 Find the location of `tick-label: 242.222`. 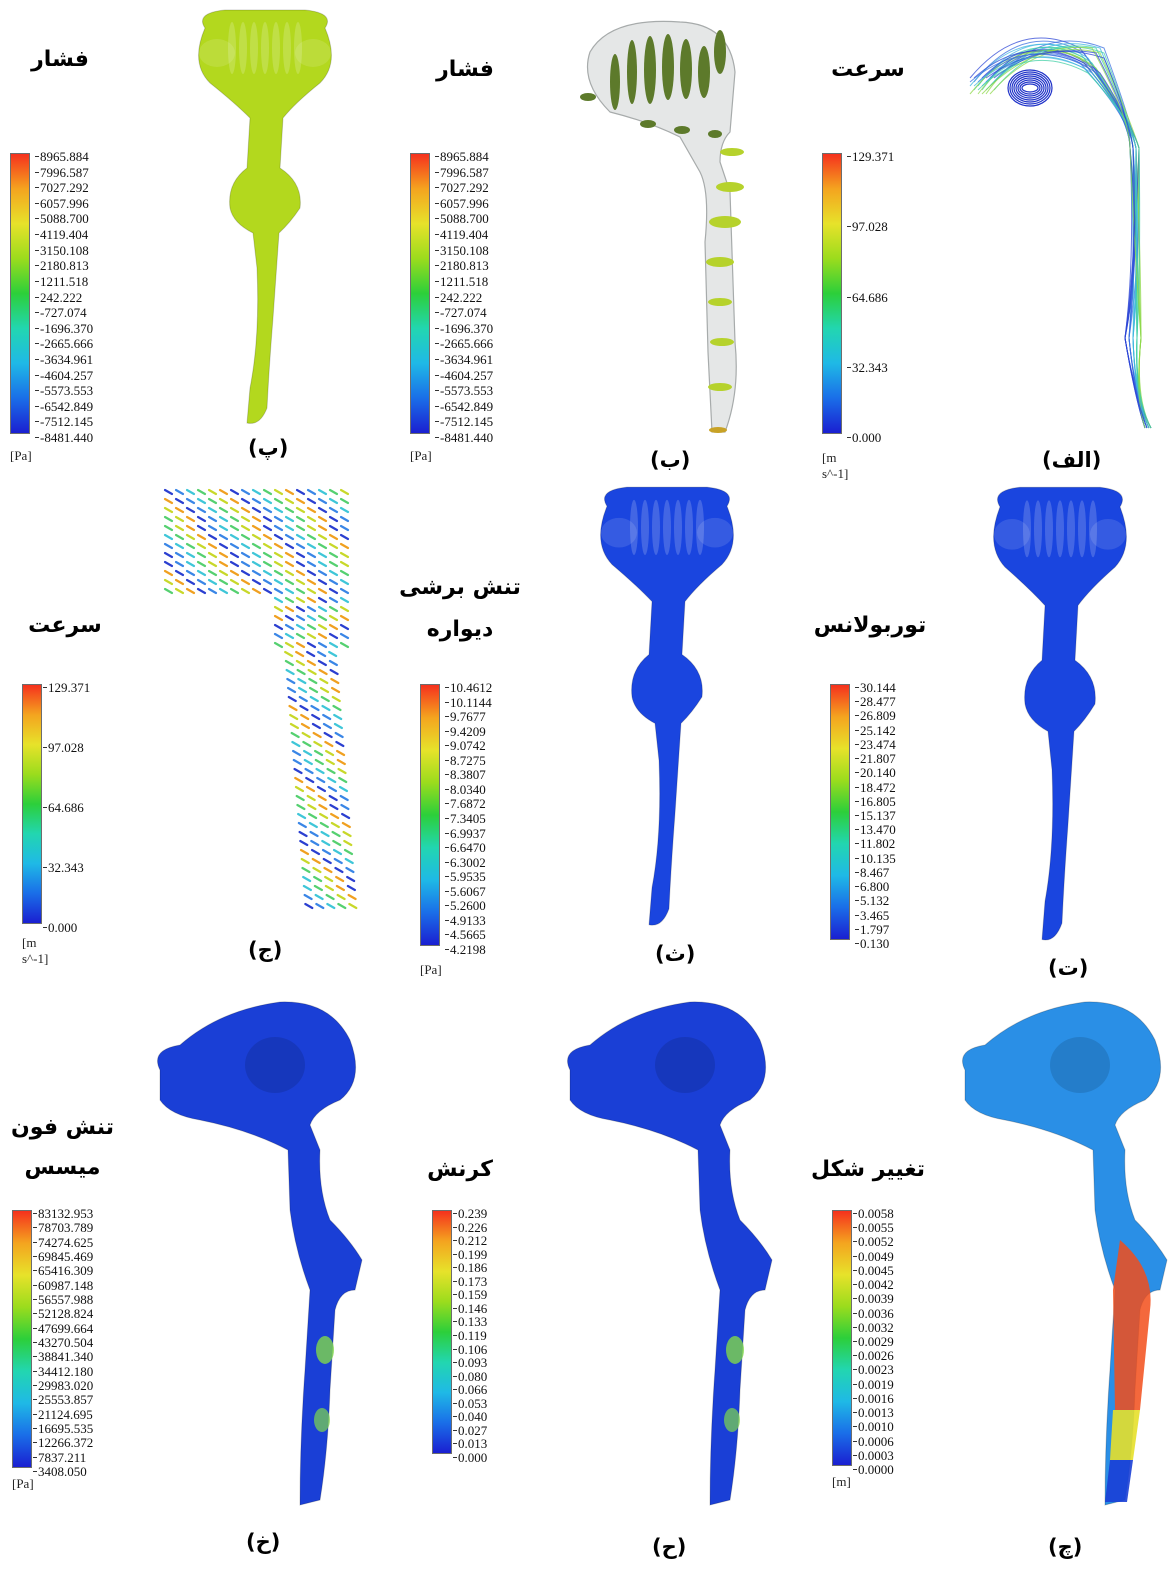

tick-label: 242.222 is located at coordinates (58, 297).